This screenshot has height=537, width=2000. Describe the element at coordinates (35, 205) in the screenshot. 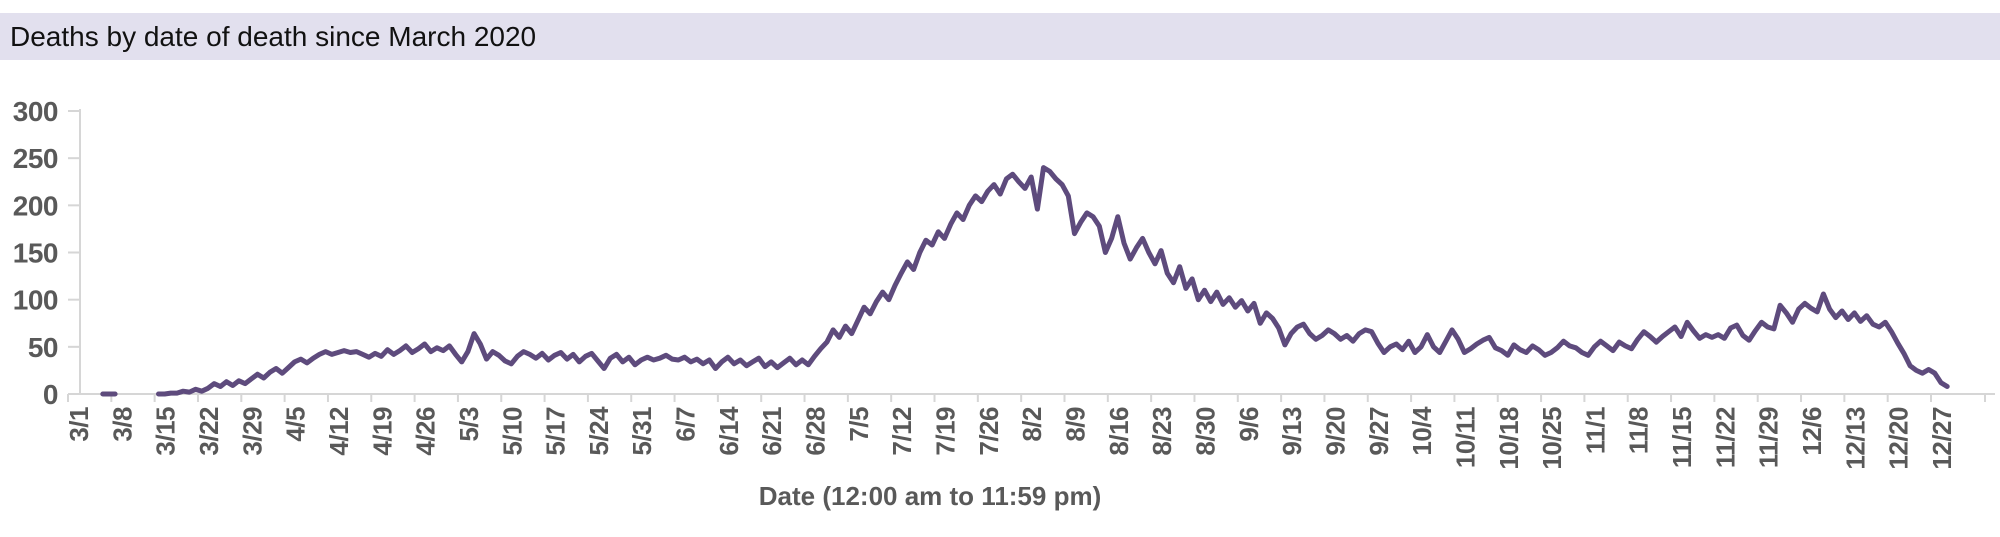

I see `y-tick-label: 200` at that location.